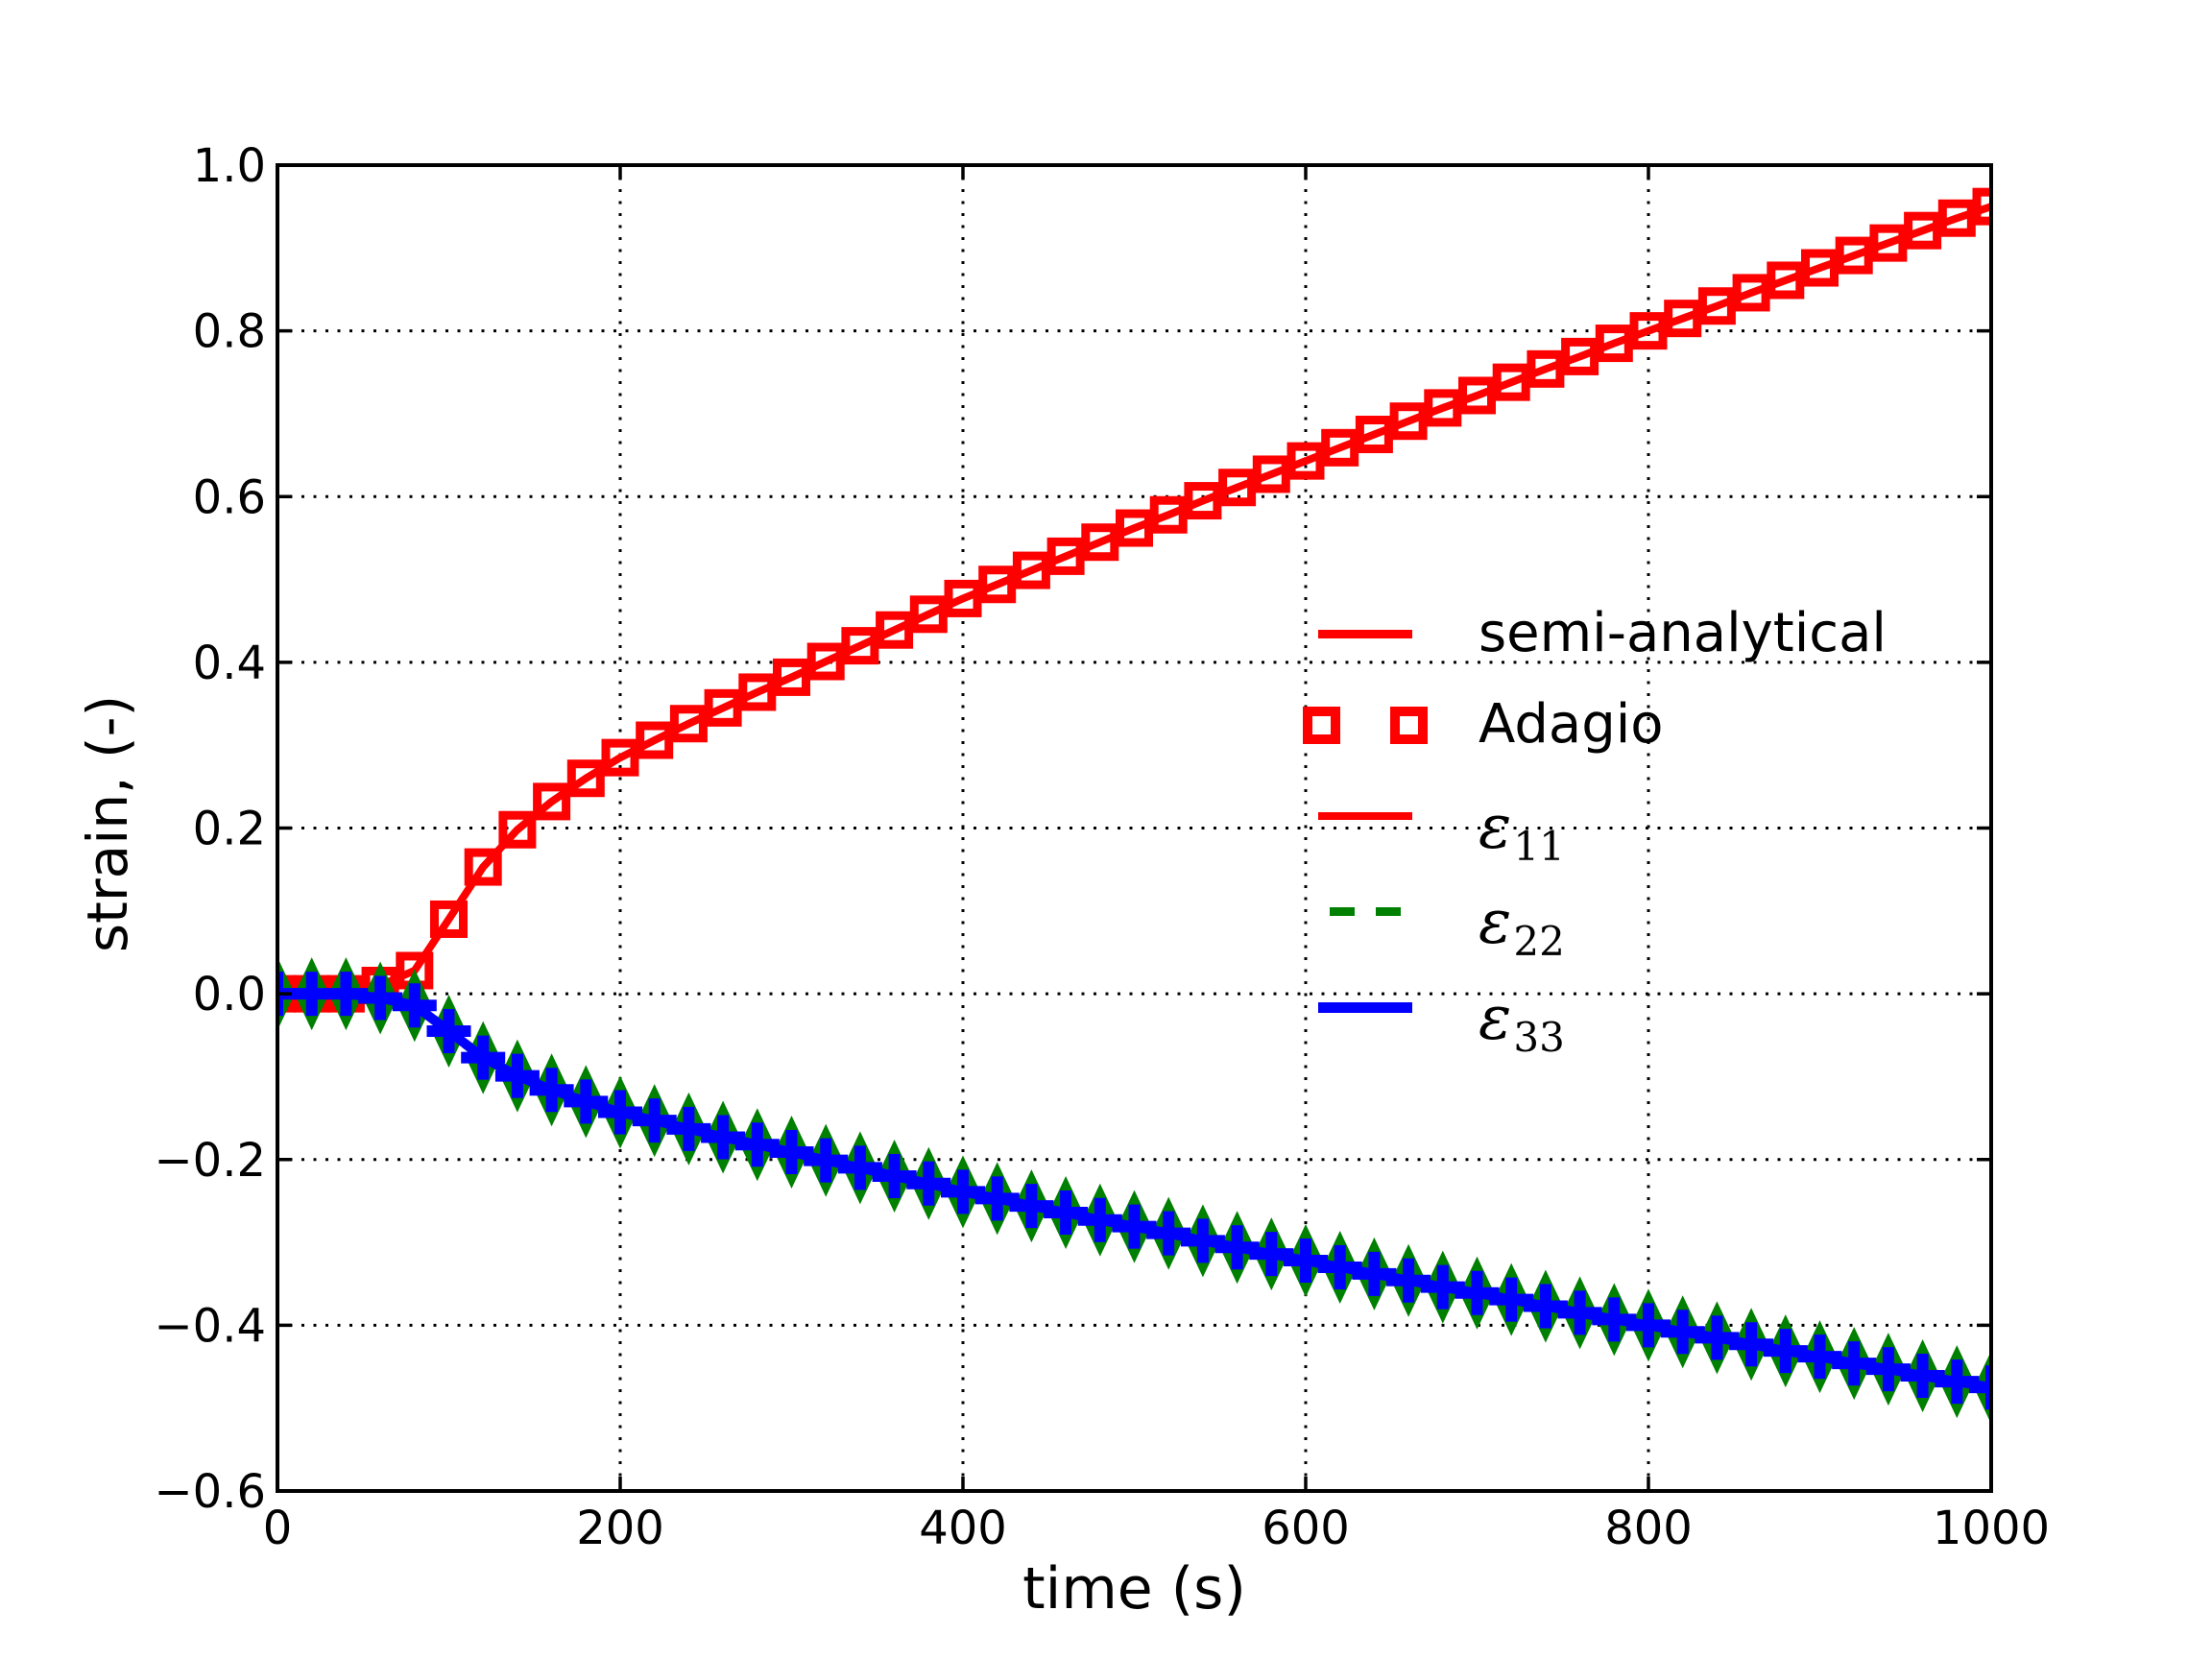 The image size is (2212, 1659). Describe the element at coordinates (1306, 1528) in the screenshot. I see `x-tick-label: 600` at that location.